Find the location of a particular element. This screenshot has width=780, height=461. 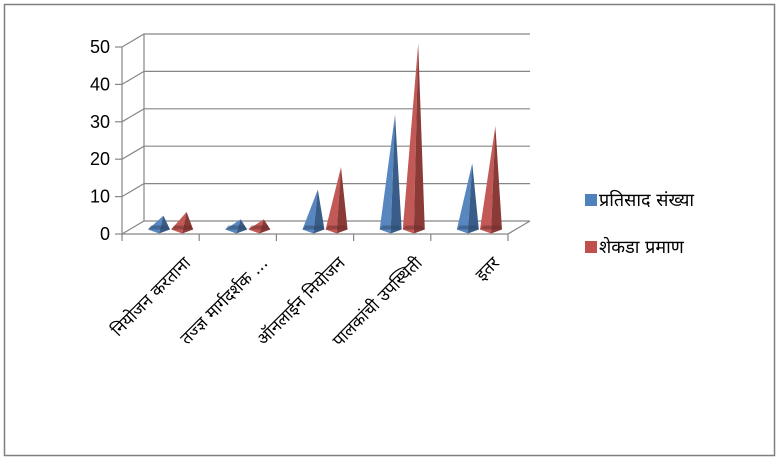

y-tick-label-0: 0 is located at coordinates (105, 234).